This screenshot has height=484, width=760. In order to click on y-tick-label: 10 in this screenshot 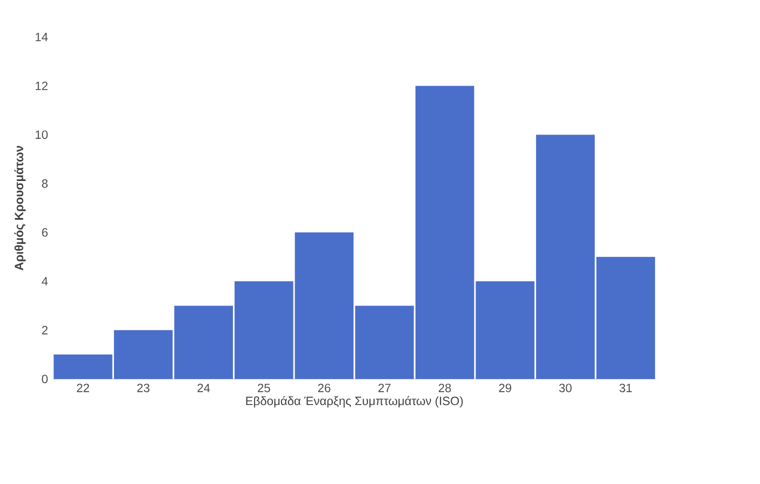, I will do `click(42, 134)`.